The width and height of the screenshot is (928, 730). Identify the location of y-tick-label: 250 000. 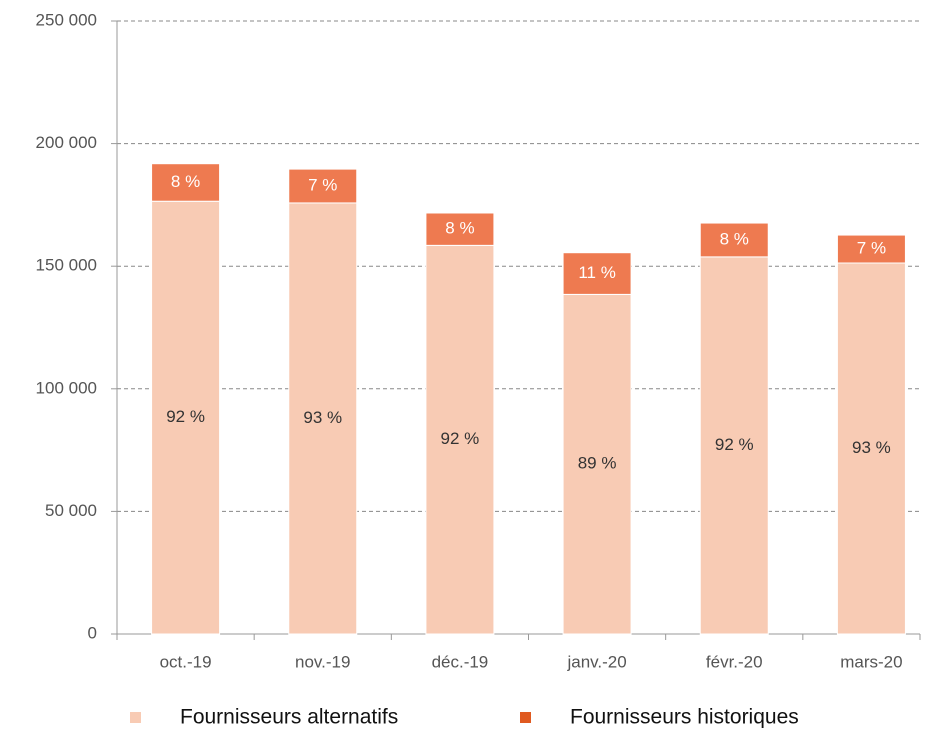
(66, 19).